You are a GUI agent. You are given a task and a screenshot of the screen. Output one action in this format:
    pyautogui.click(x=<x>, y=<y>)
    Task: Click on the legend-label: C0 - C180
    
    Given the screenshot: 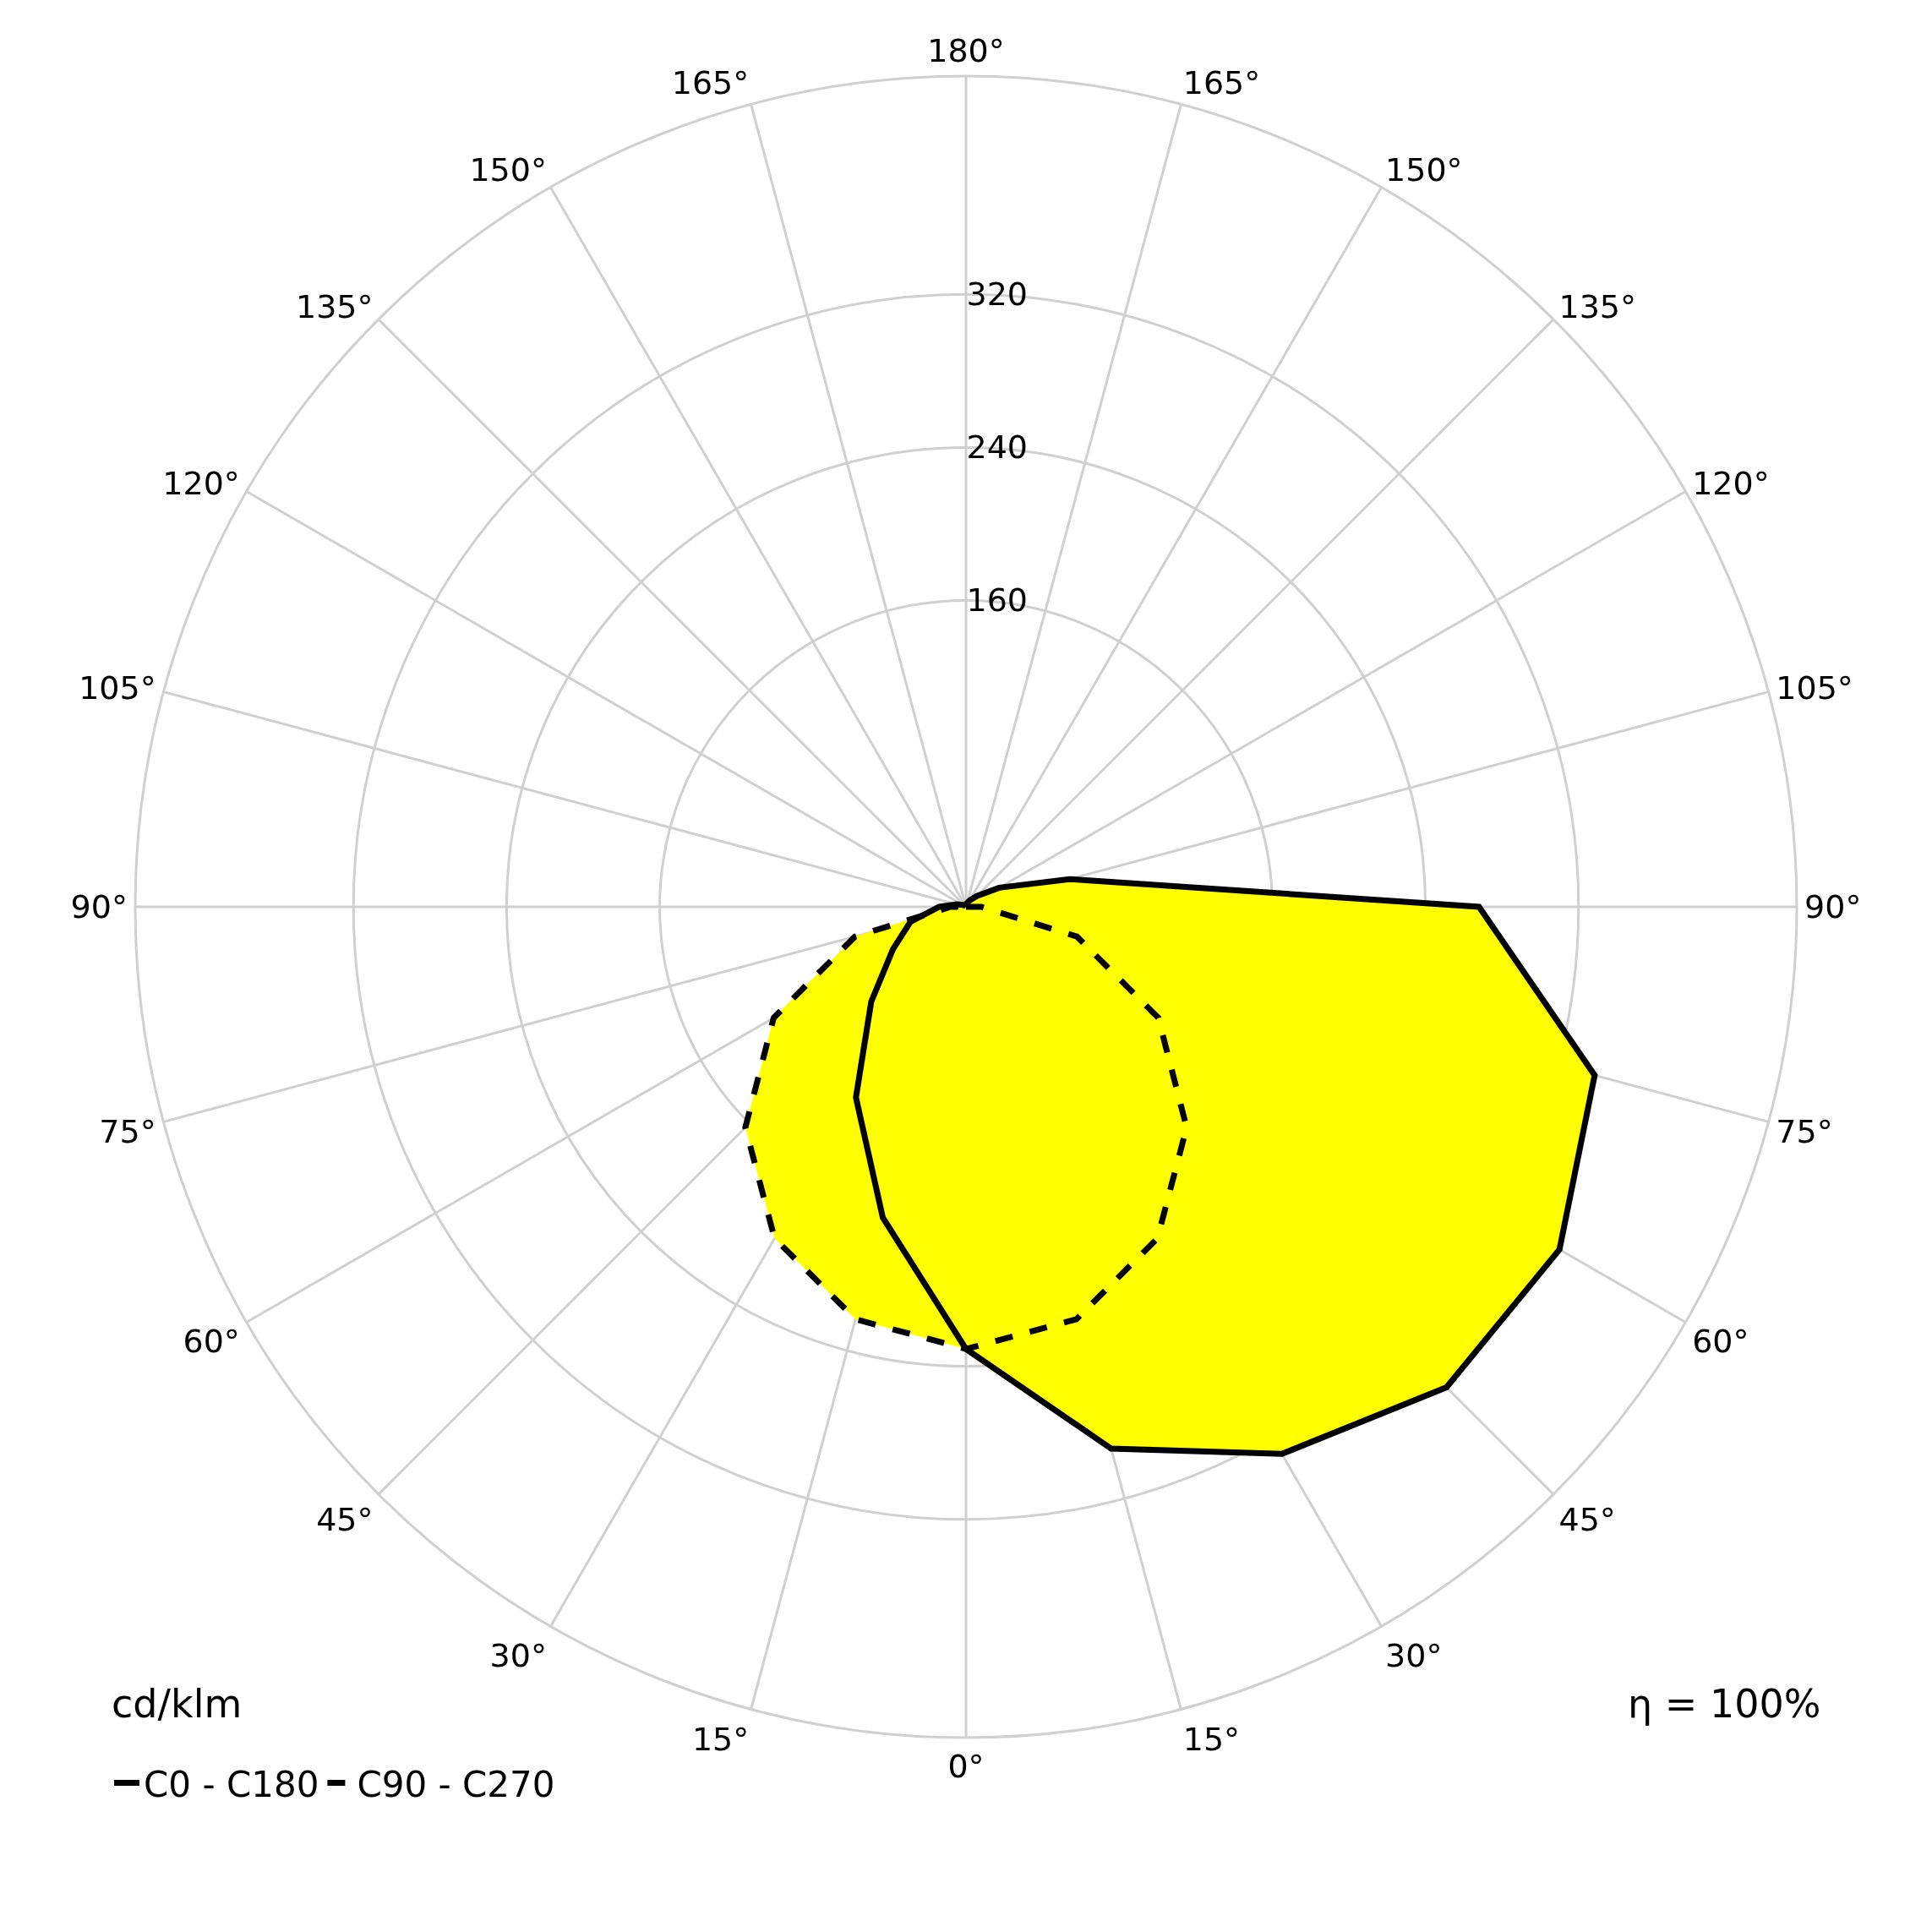 What is the action you would take?
    pyautogui.click(x=231, y=1784)
    